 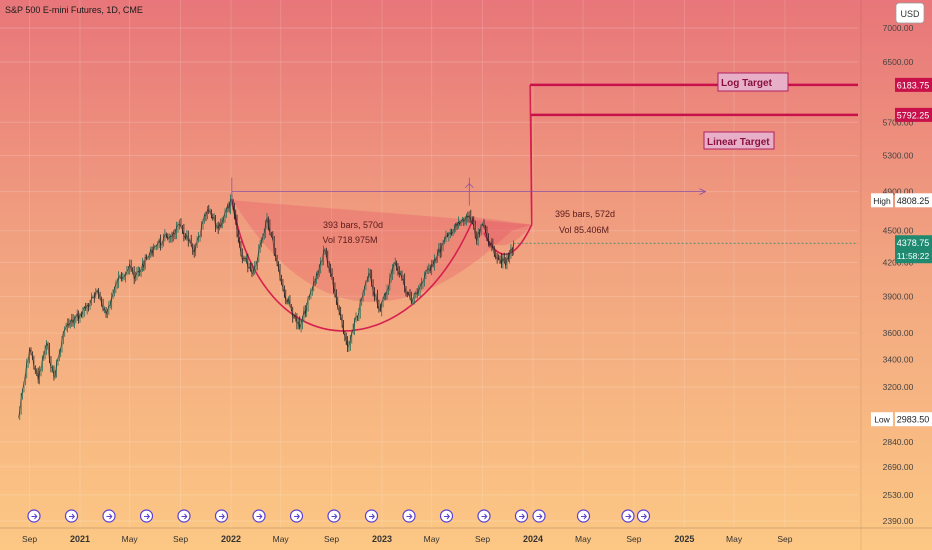 What do you see at coordinates (898, 122) in the screenshot?
I see `y-tick-label: 5700.00` at bounding box center [898, 122].